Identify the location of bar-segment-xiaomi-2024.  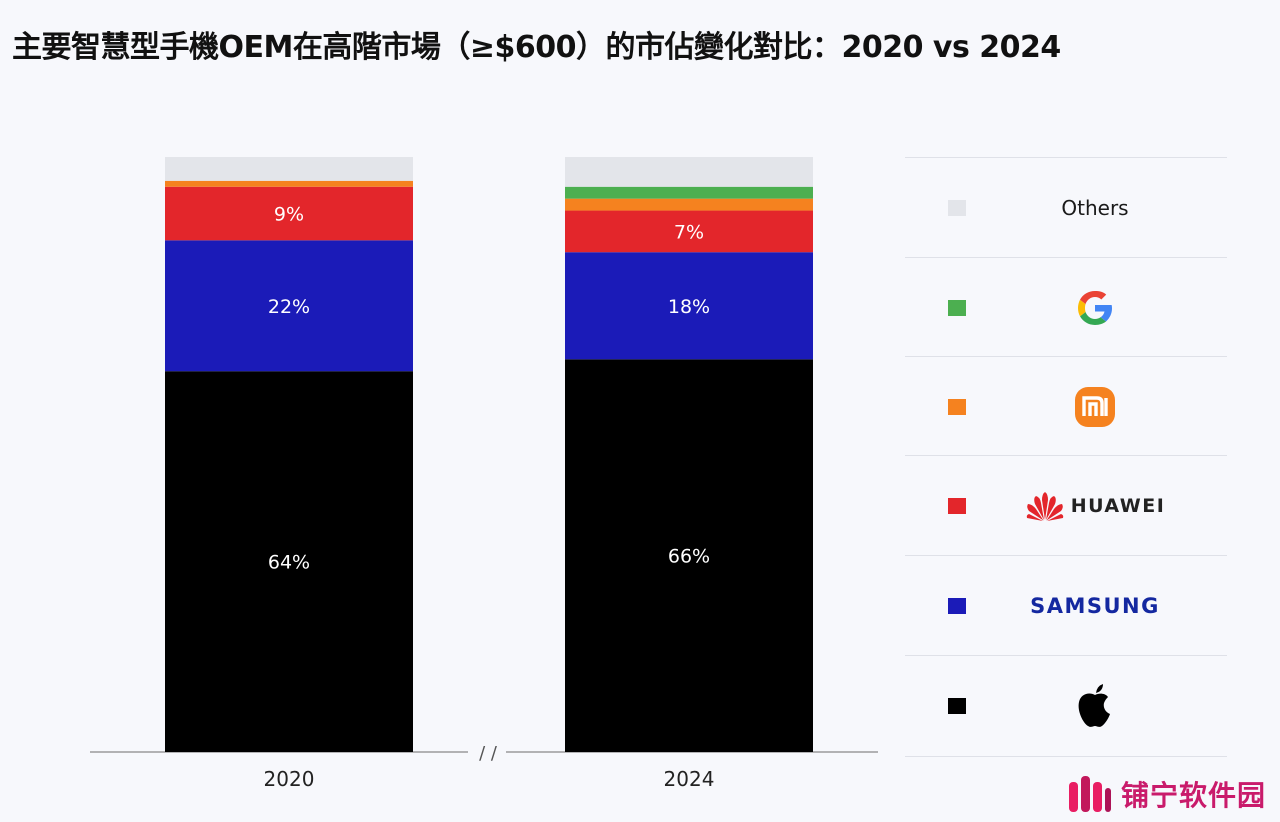
(689, 204).